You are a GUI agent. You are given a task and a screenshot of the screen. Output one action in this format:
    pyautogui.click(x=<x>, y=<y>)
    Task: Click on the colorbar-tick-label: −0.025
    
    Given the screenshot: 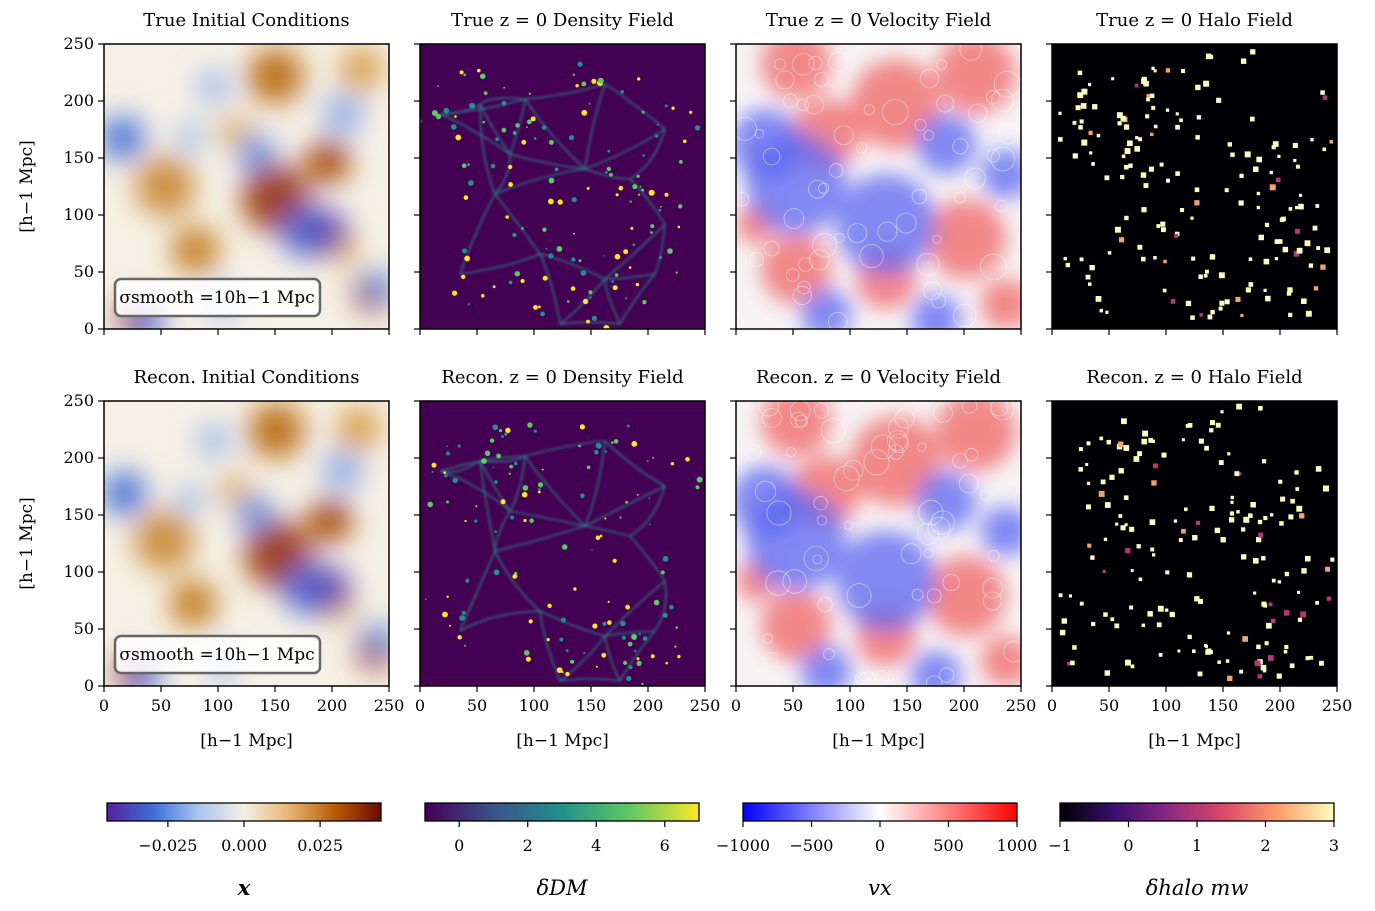 What is the action you would take?
    pyautogui.click(x=167, y=845)
    